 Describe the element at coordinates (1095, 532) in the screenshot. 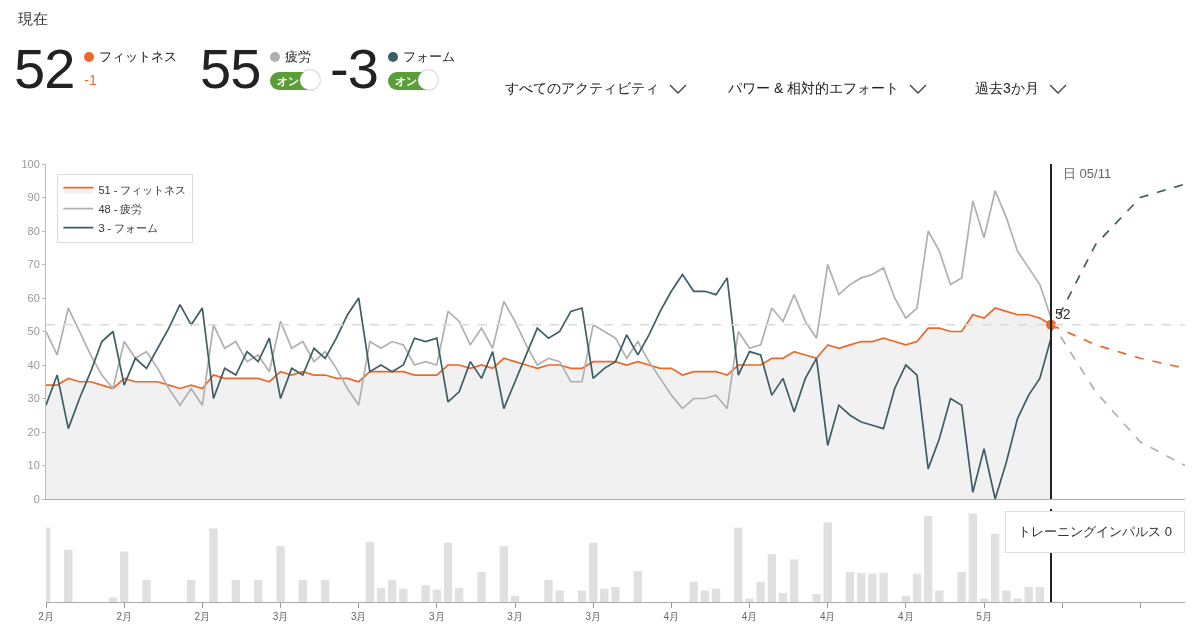

I see `tooltip-box: トレーニングインパルス 0` at that location.